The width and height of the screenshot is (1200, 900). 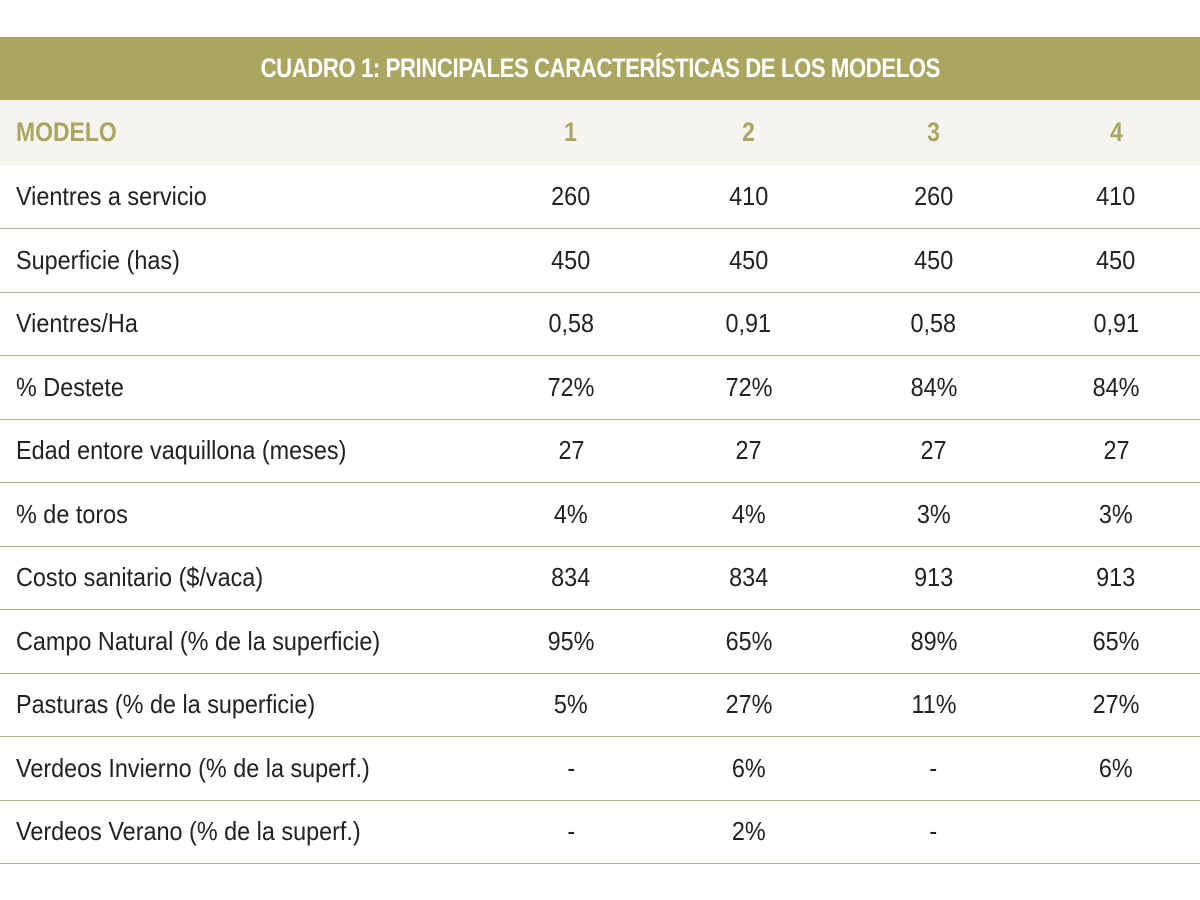 What do you see at coordinates (571, 704) in the screenshot?
I see `cell-model-1: 5%` at bounding box center [571, 704].